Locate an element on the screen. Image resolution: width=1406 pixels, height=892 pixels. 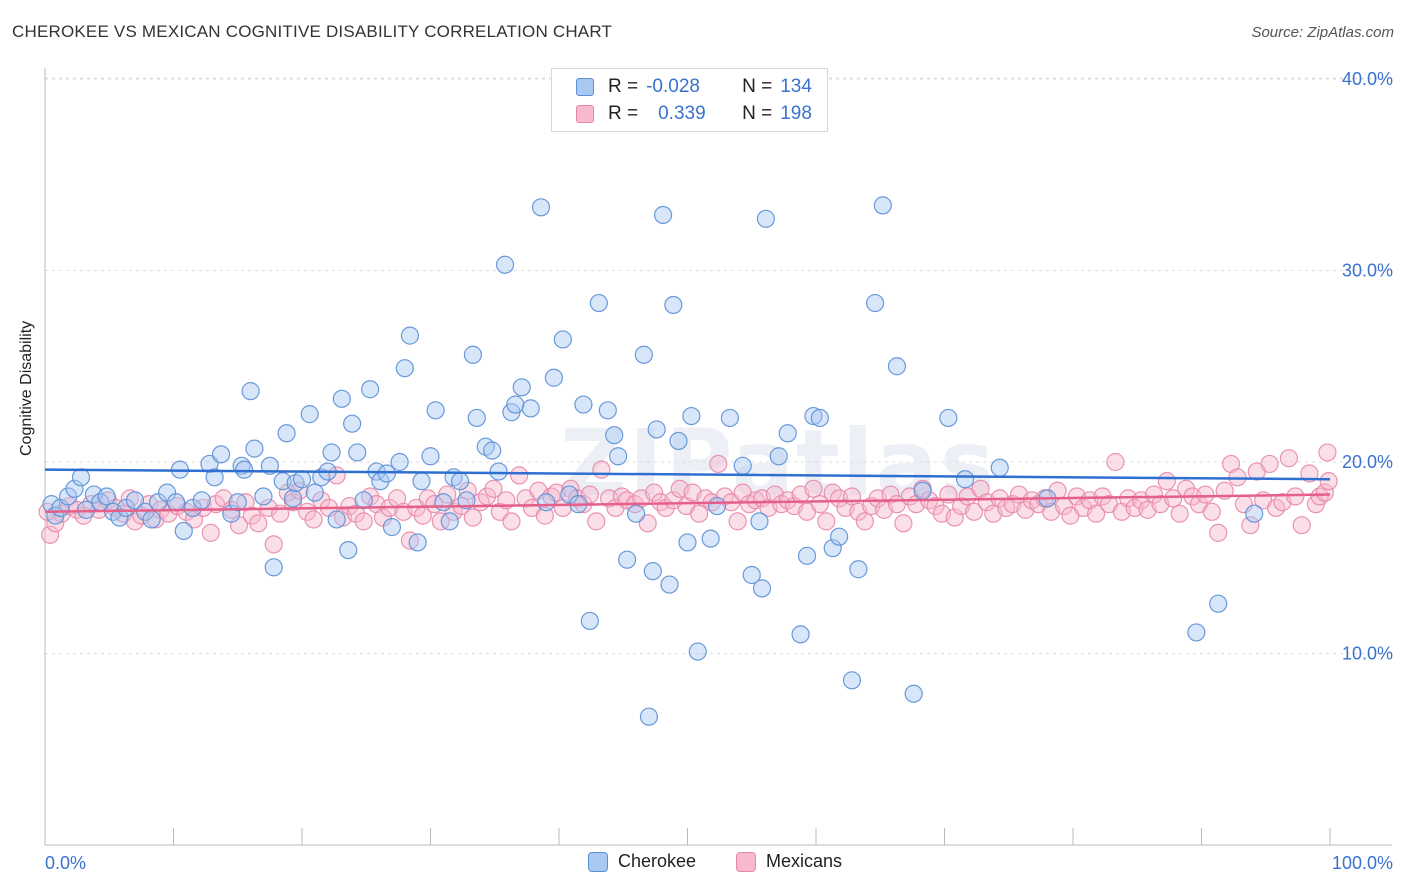
stats-legend: R = -0.028 N = 134 R = 0.339 N = 198 is located at coordinates (689, 100).